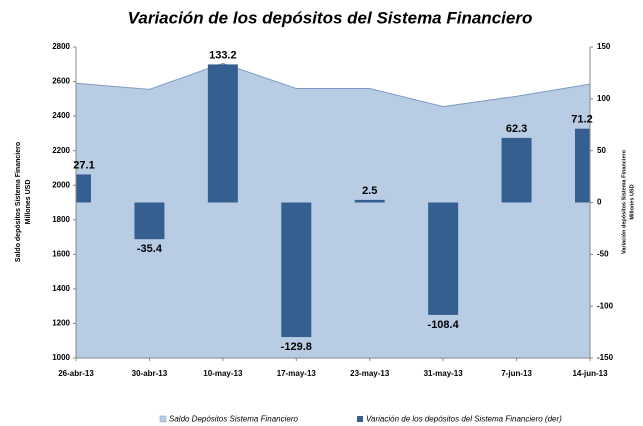  Describe the element at coordinates (223, 373) in the screenshot. I see `x-tick-label: 10-may-13` at that location.